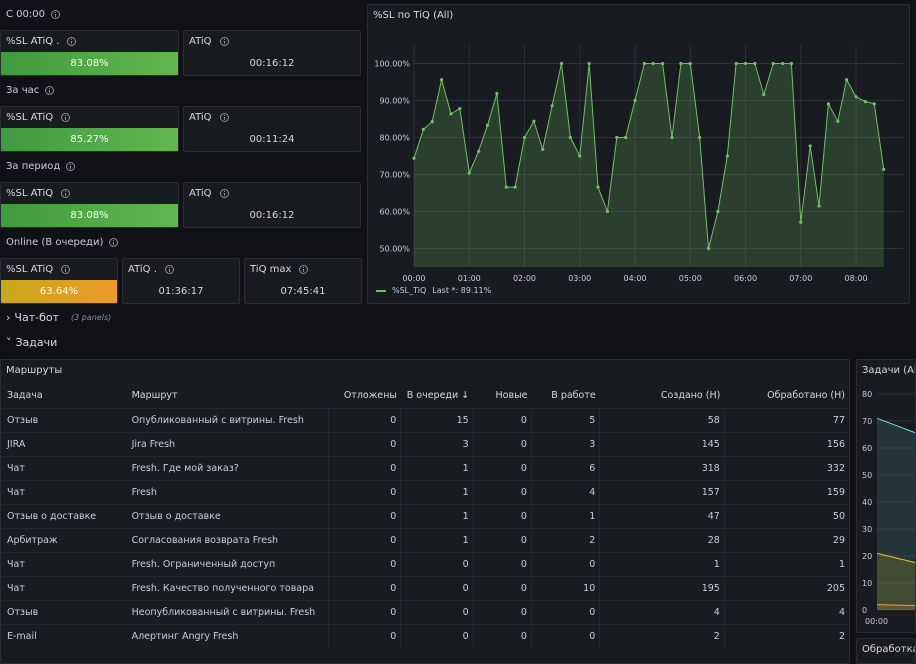 The height and width of the screenshot is (664, 916). I want to click on legend-swatch, so click(381, 290).